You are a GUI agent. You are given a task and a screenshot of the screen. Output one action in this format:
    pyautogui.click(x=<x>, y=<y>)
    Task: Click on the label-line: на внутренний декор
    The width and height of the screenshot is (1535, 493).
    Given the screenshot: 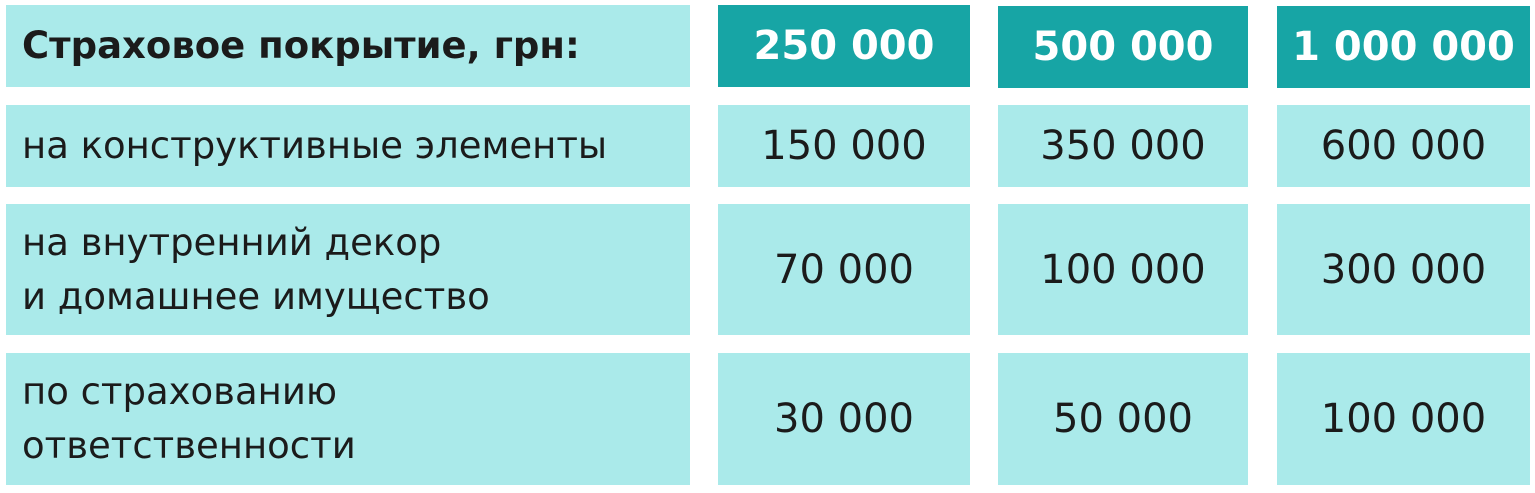 What is the action you would take?
    pyautogui.click(x=232, y=242)
    